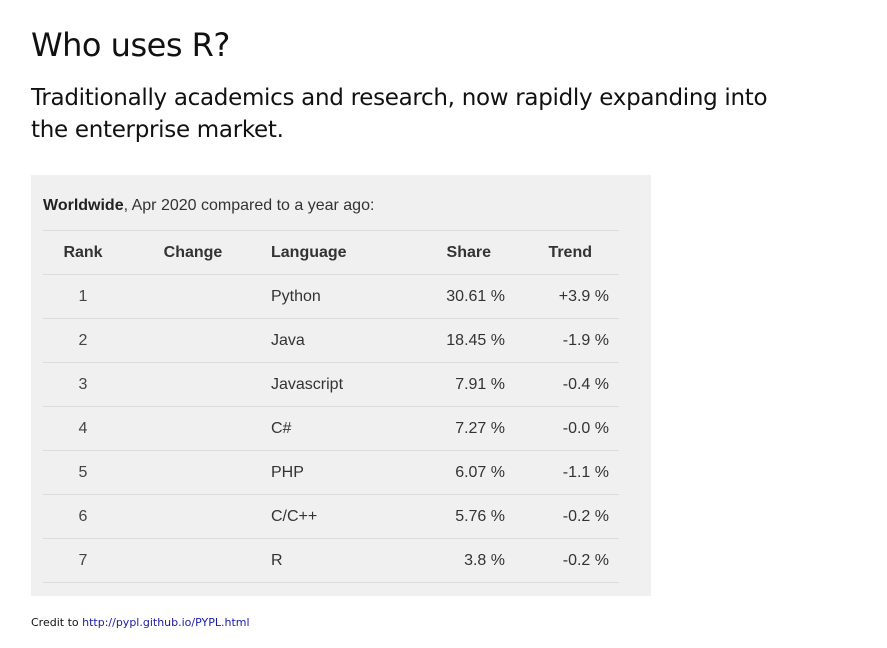 The image size is (887, 648). I want to click on slide-title: Who uses R?, so click(130, 45).